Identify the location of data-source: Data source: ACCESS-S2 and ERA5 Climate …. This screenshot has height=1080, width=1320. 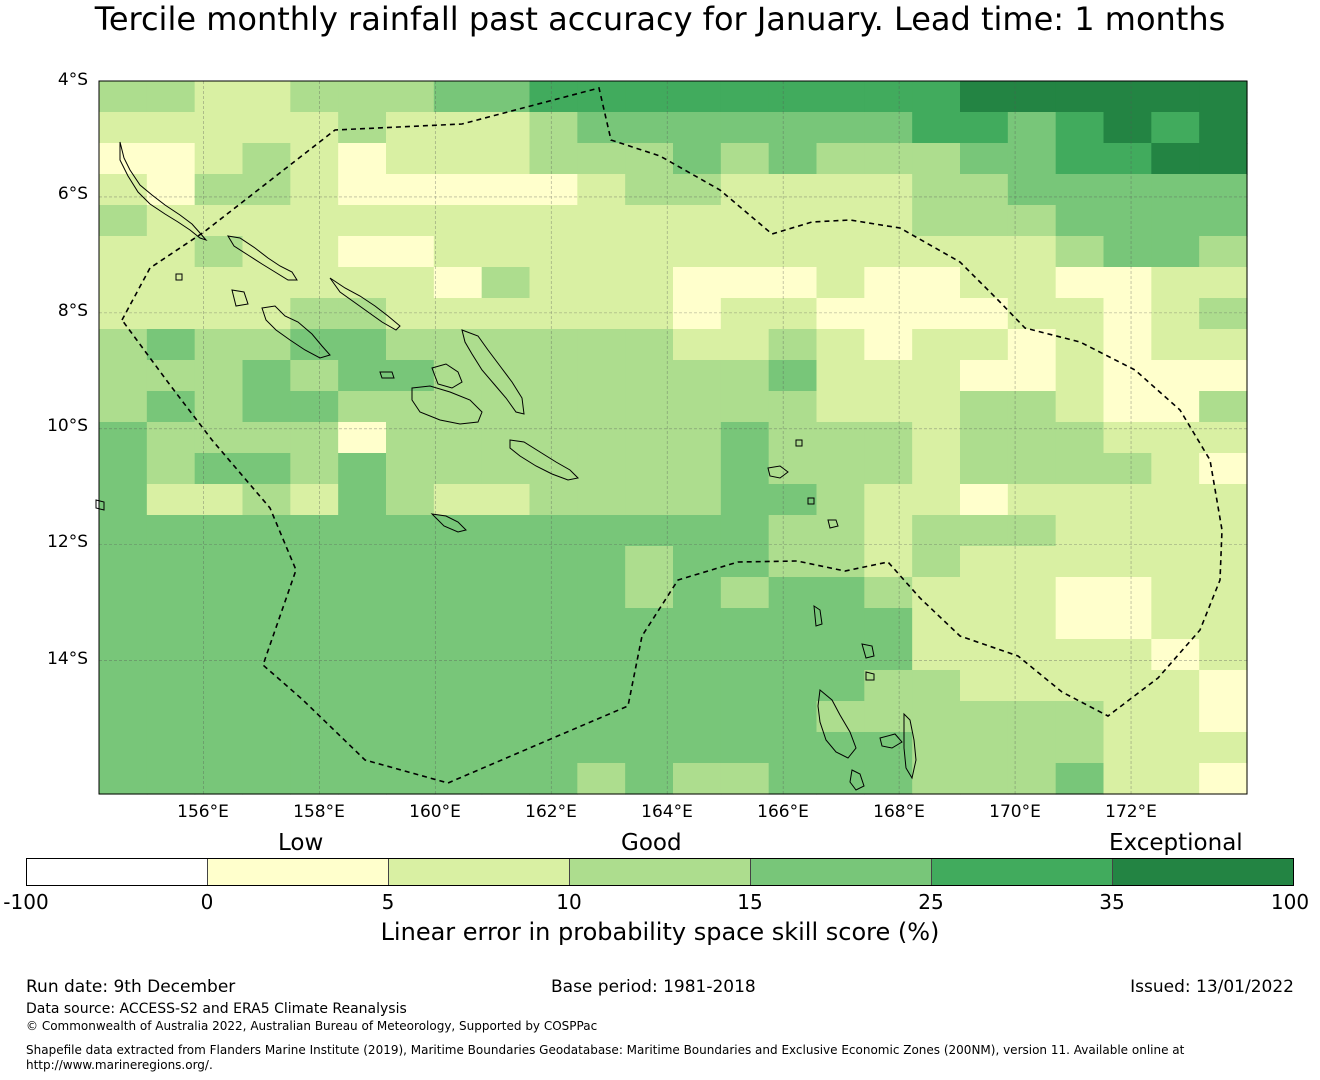
(216, 1009).